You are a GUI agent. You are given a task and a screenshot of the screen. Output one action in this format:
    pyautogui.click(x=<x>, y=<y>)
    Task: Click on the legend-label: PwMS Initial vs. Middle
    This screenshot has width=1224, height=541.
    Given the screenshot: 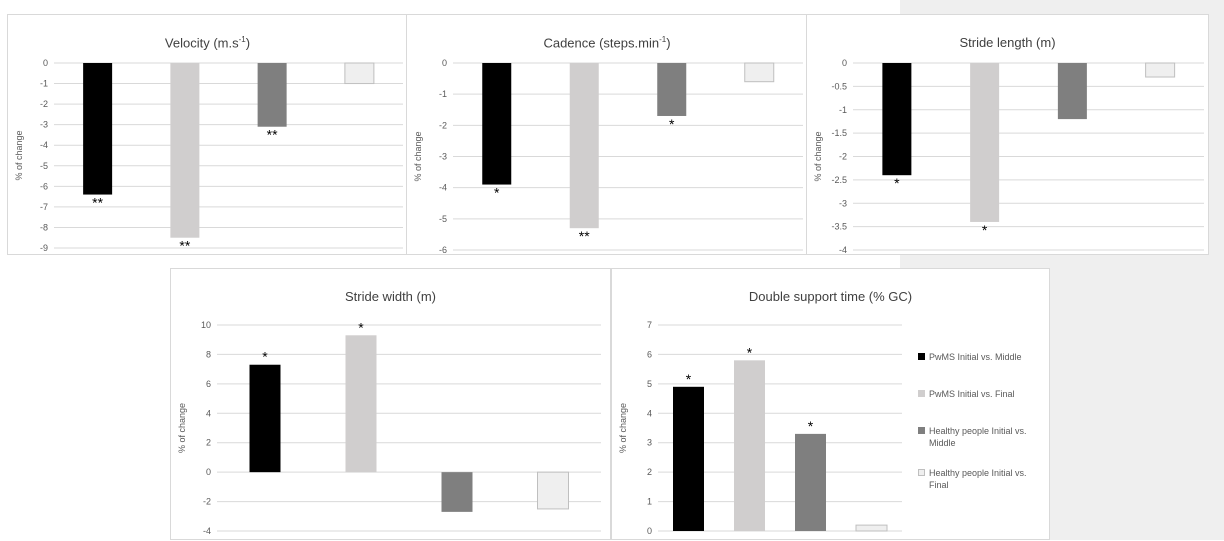 What is the action you would take?
    pyautogui.click(x=975, y=357)
    